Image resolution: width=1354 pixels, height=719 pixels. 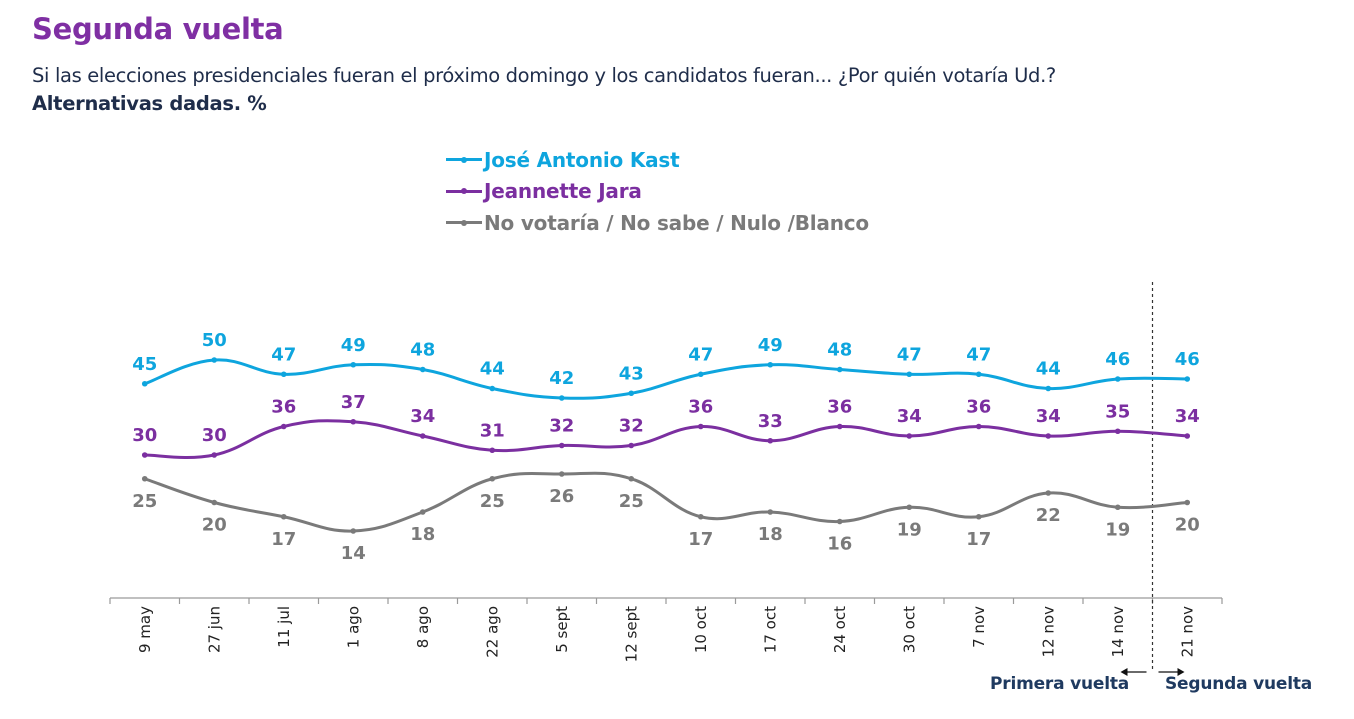 I want to click on x-tick-label: 11 jul, so click(x=284, y=627).